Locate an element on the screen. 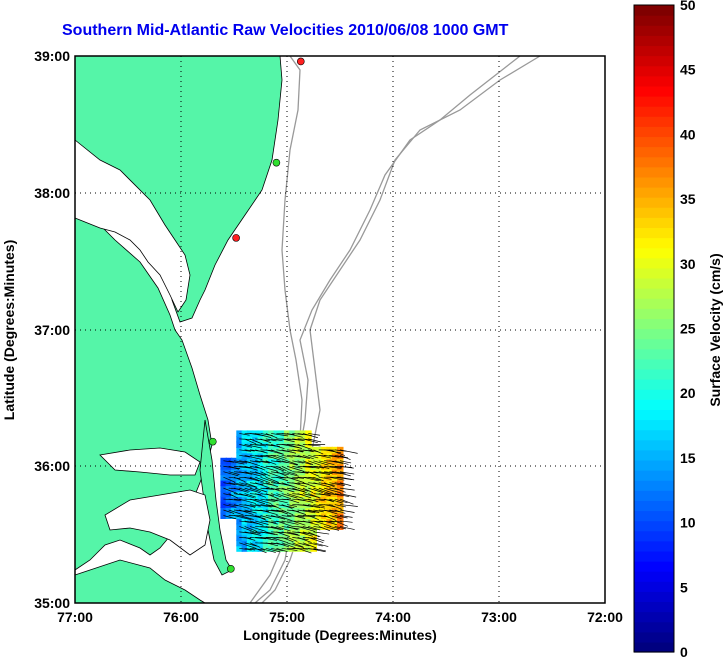 The width and height of the screenshot is (724, 659). x-tick-label: 72:00 is located at coordinates (605, 617).